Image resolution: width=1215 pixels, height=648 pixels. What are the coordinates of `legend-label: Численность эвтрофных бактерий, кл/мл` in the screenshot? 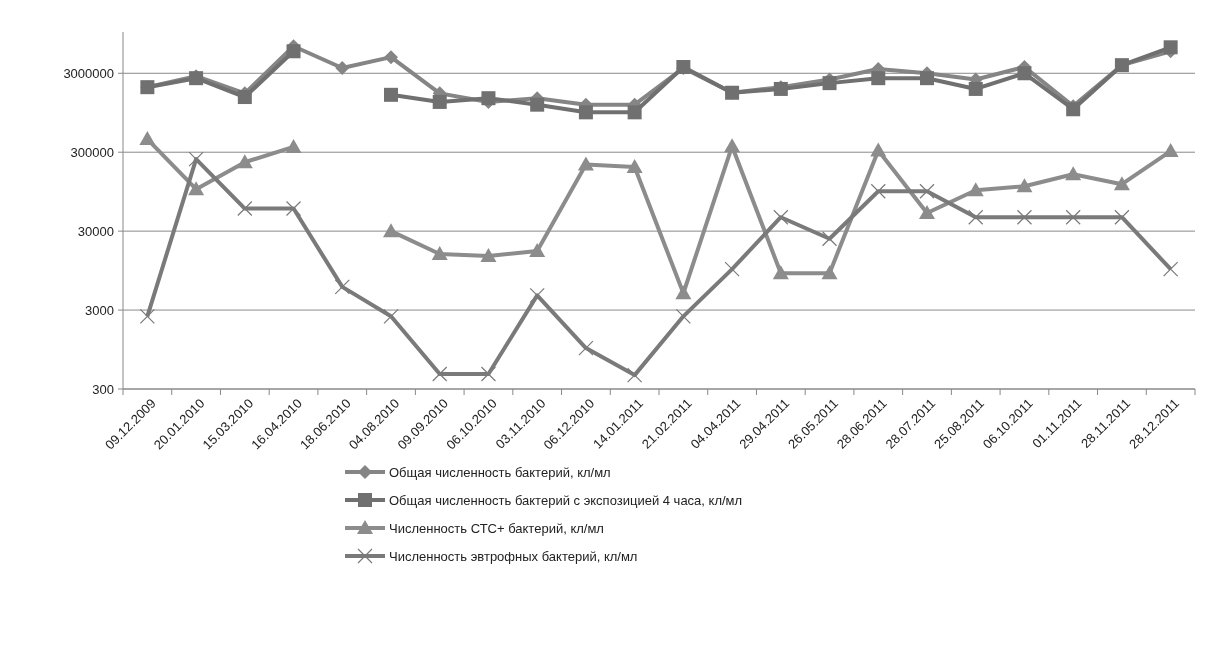 It's located at (513, 556).